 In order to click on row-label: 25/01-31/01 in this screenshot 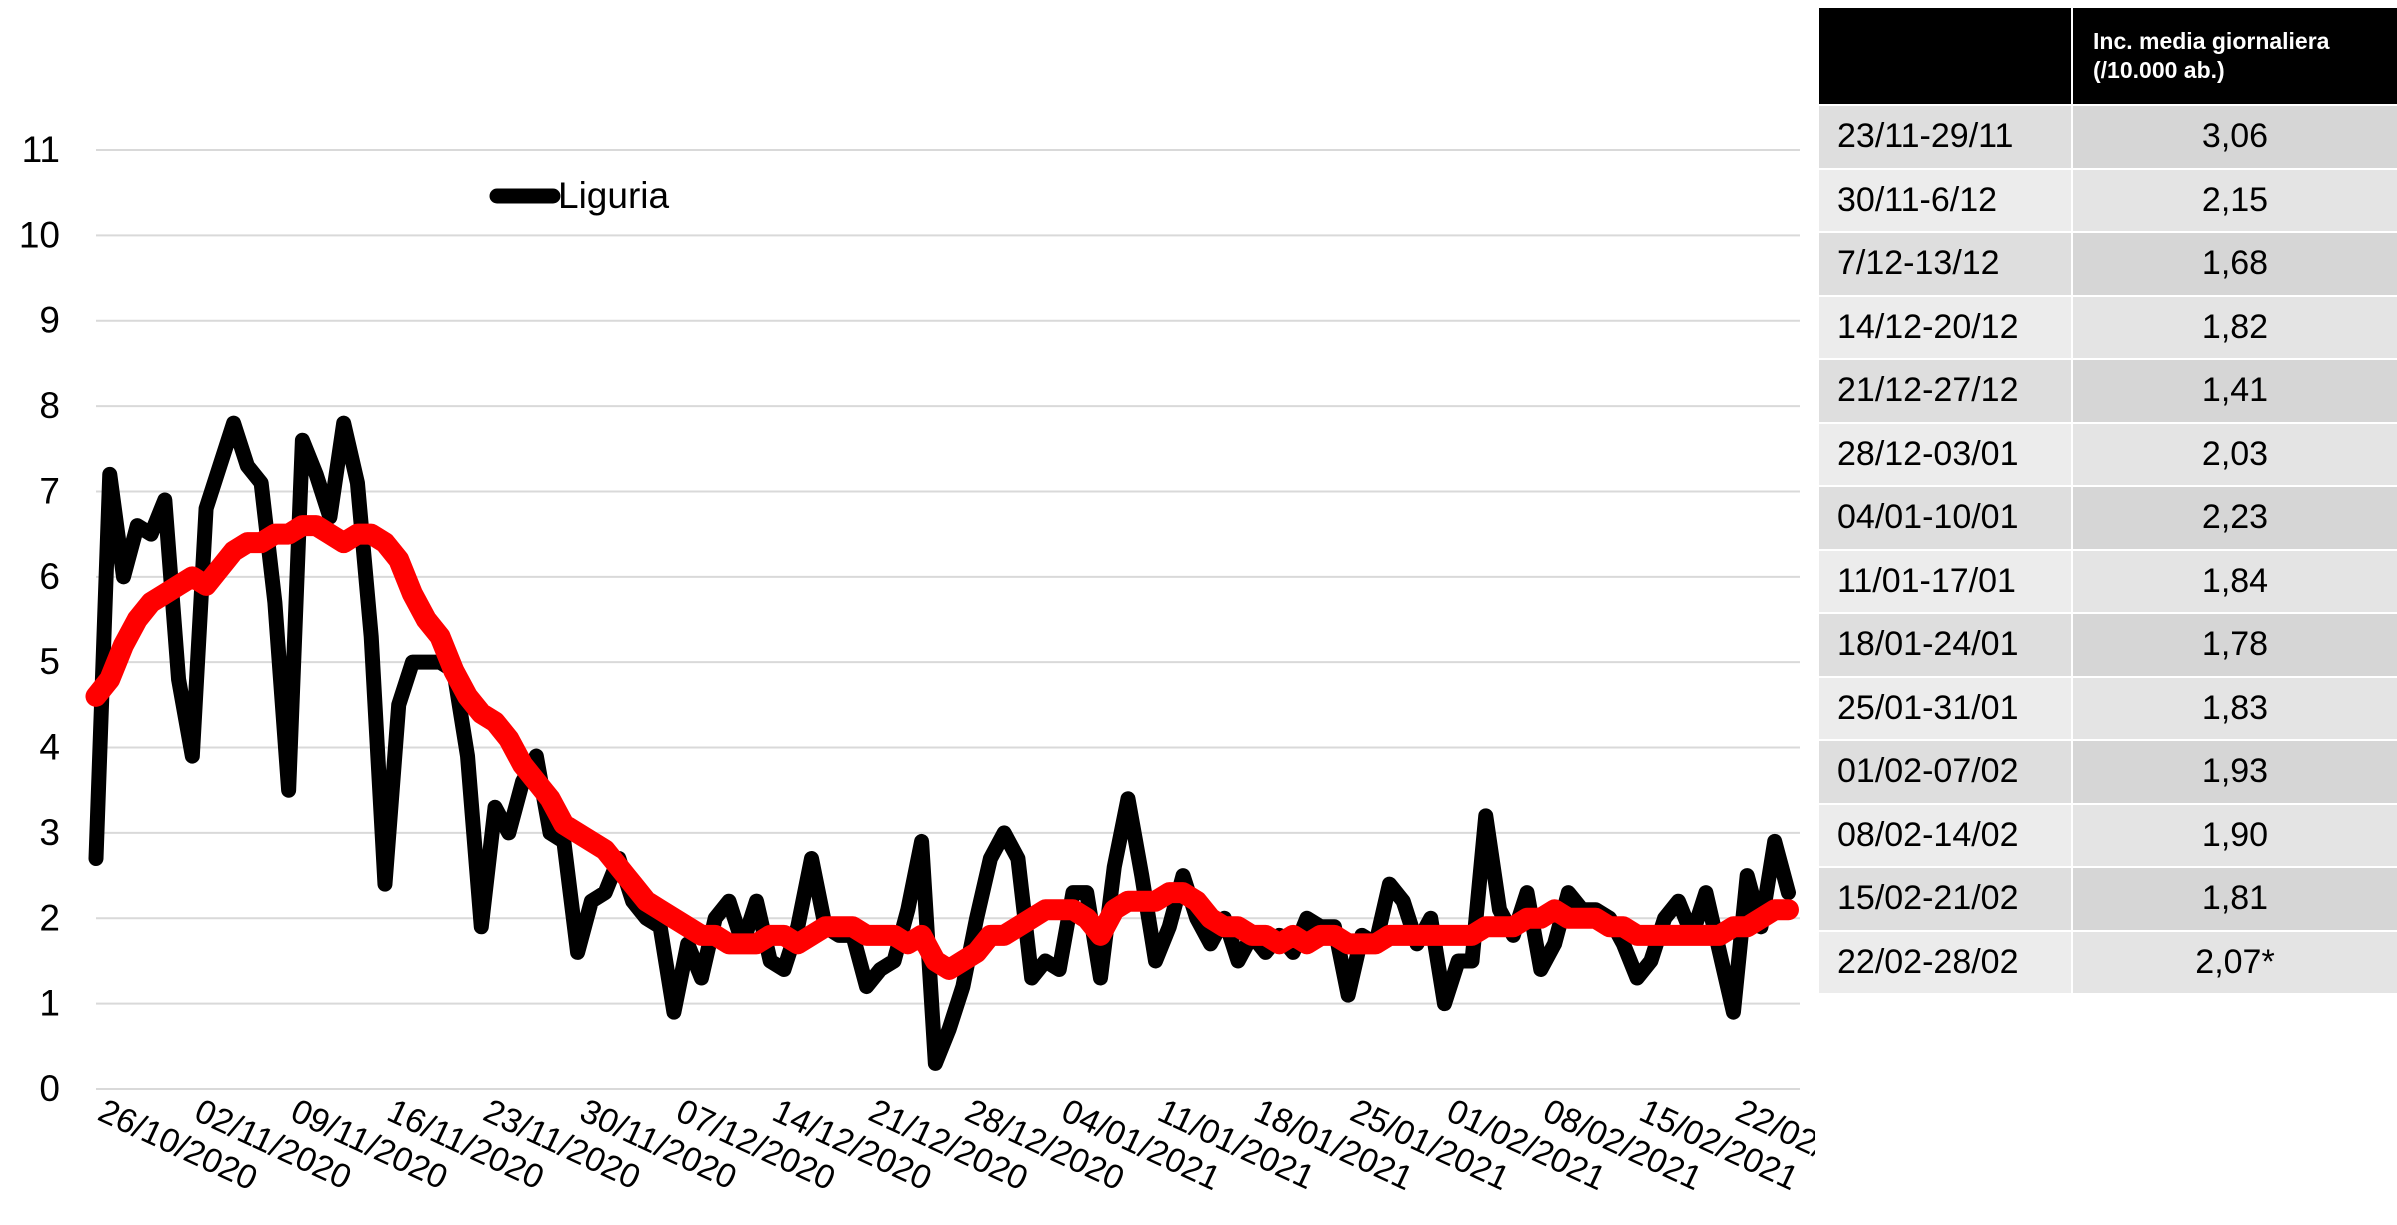, I will do `click(1945, 708)`.